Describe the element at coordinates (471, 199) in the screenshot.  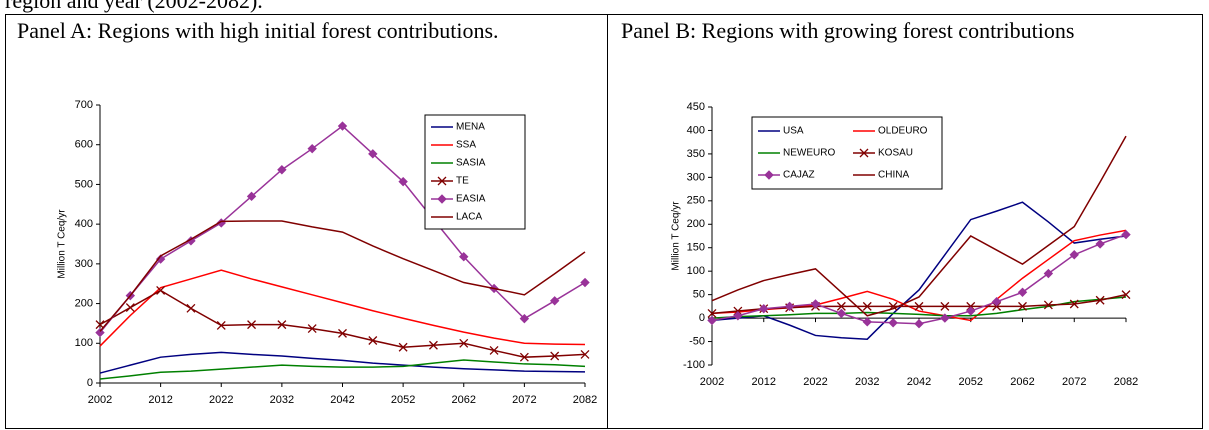
I see `legend-label: EASIA` at that location.